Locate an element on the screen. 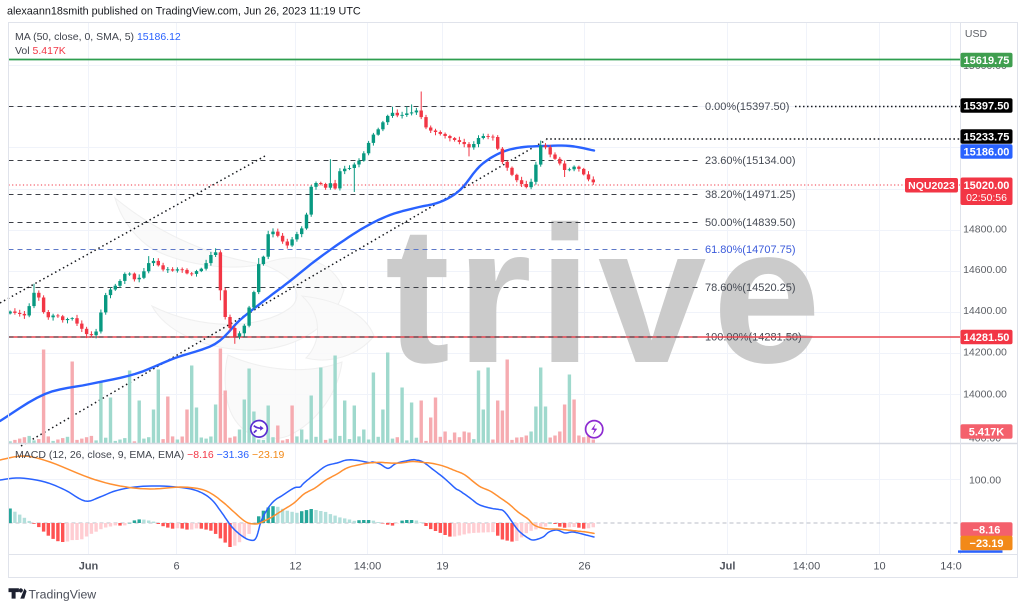 This screenshot has height=607, width=1024. svg-text: 02:50:56 is located at coordinates (986, 198).